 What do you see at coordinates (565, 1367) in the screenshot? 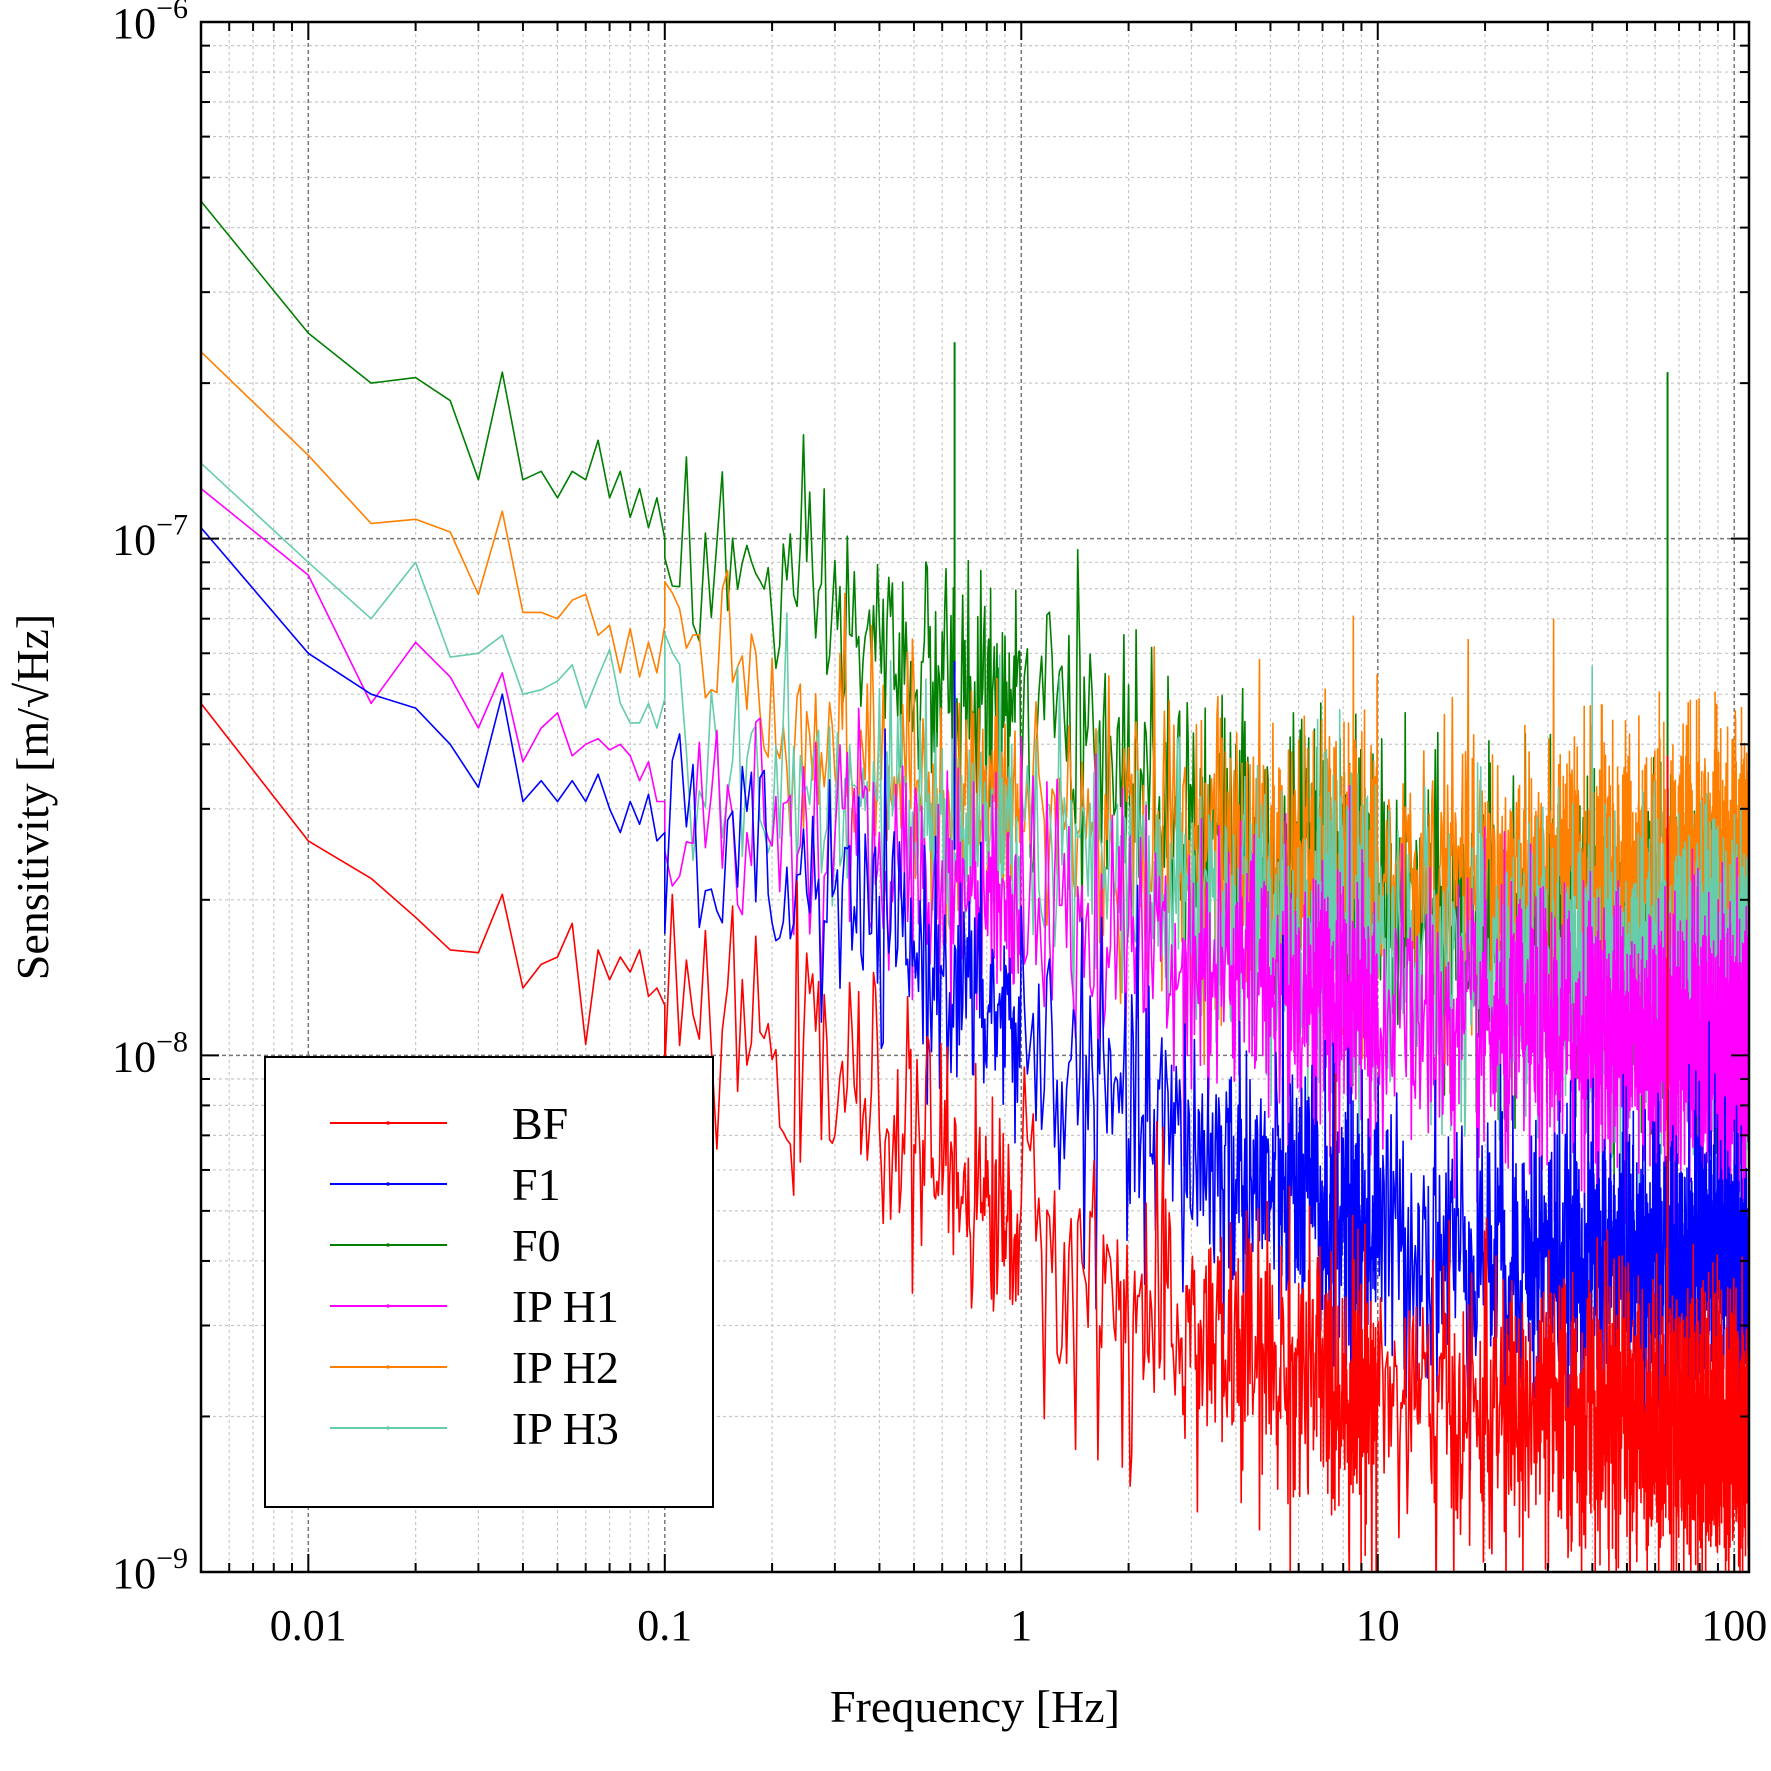
I see `legend-label: IP H2` at bounding box center [565, 1367].